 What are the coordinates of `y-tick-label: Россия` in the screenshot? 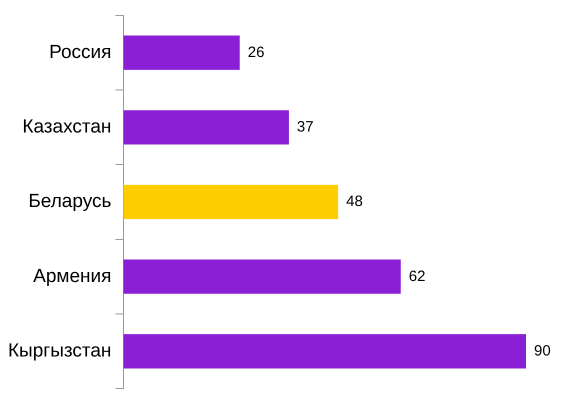 It's located at (80, 52).